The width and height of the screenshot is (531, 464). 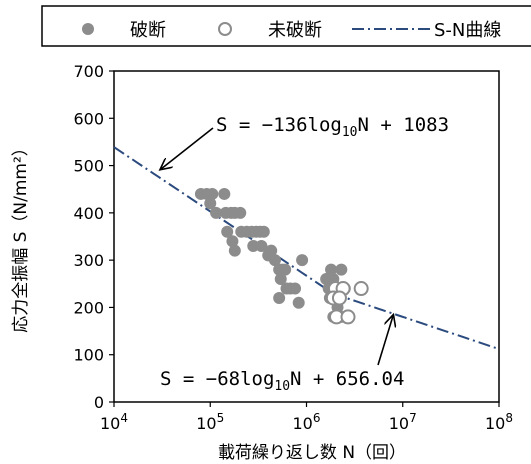 What do you see at coordinates (499, 422) in the screenshot?
I see `x-tick-label: 10⁸` at bounding box center [499, 422].